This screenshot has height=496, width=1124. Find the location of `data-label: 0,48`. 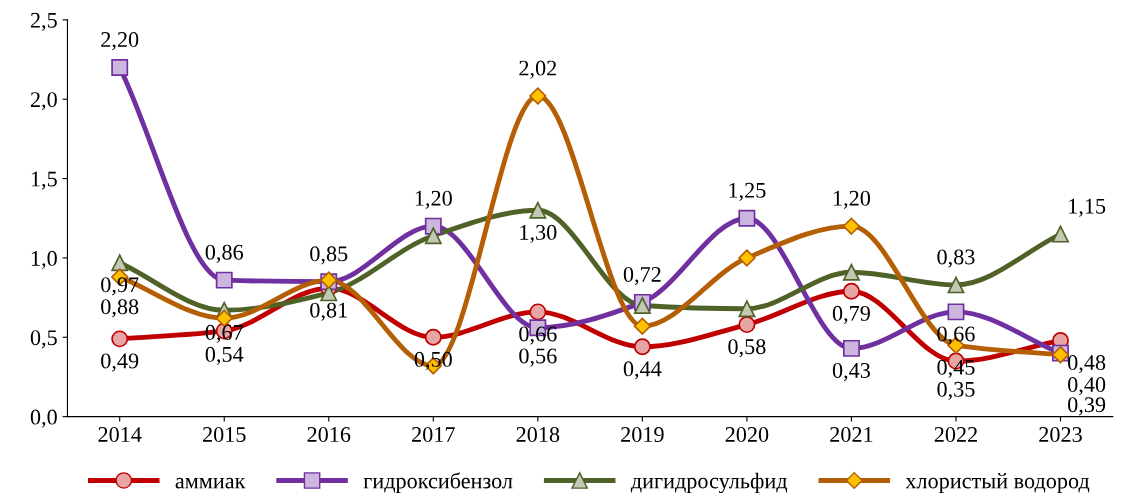

data-label: 0,48 is located at coordinates (1087, 364).